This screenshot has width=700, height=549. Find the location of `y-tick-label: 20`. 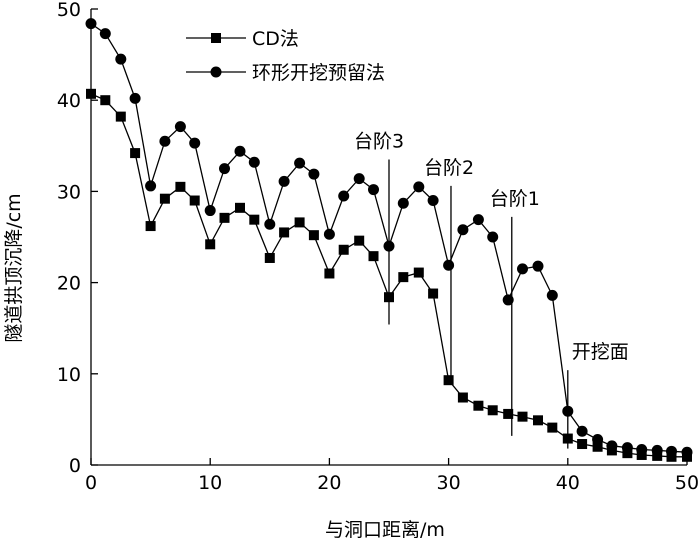

y-tick-label: 20 is located at coordinates (69, 284).